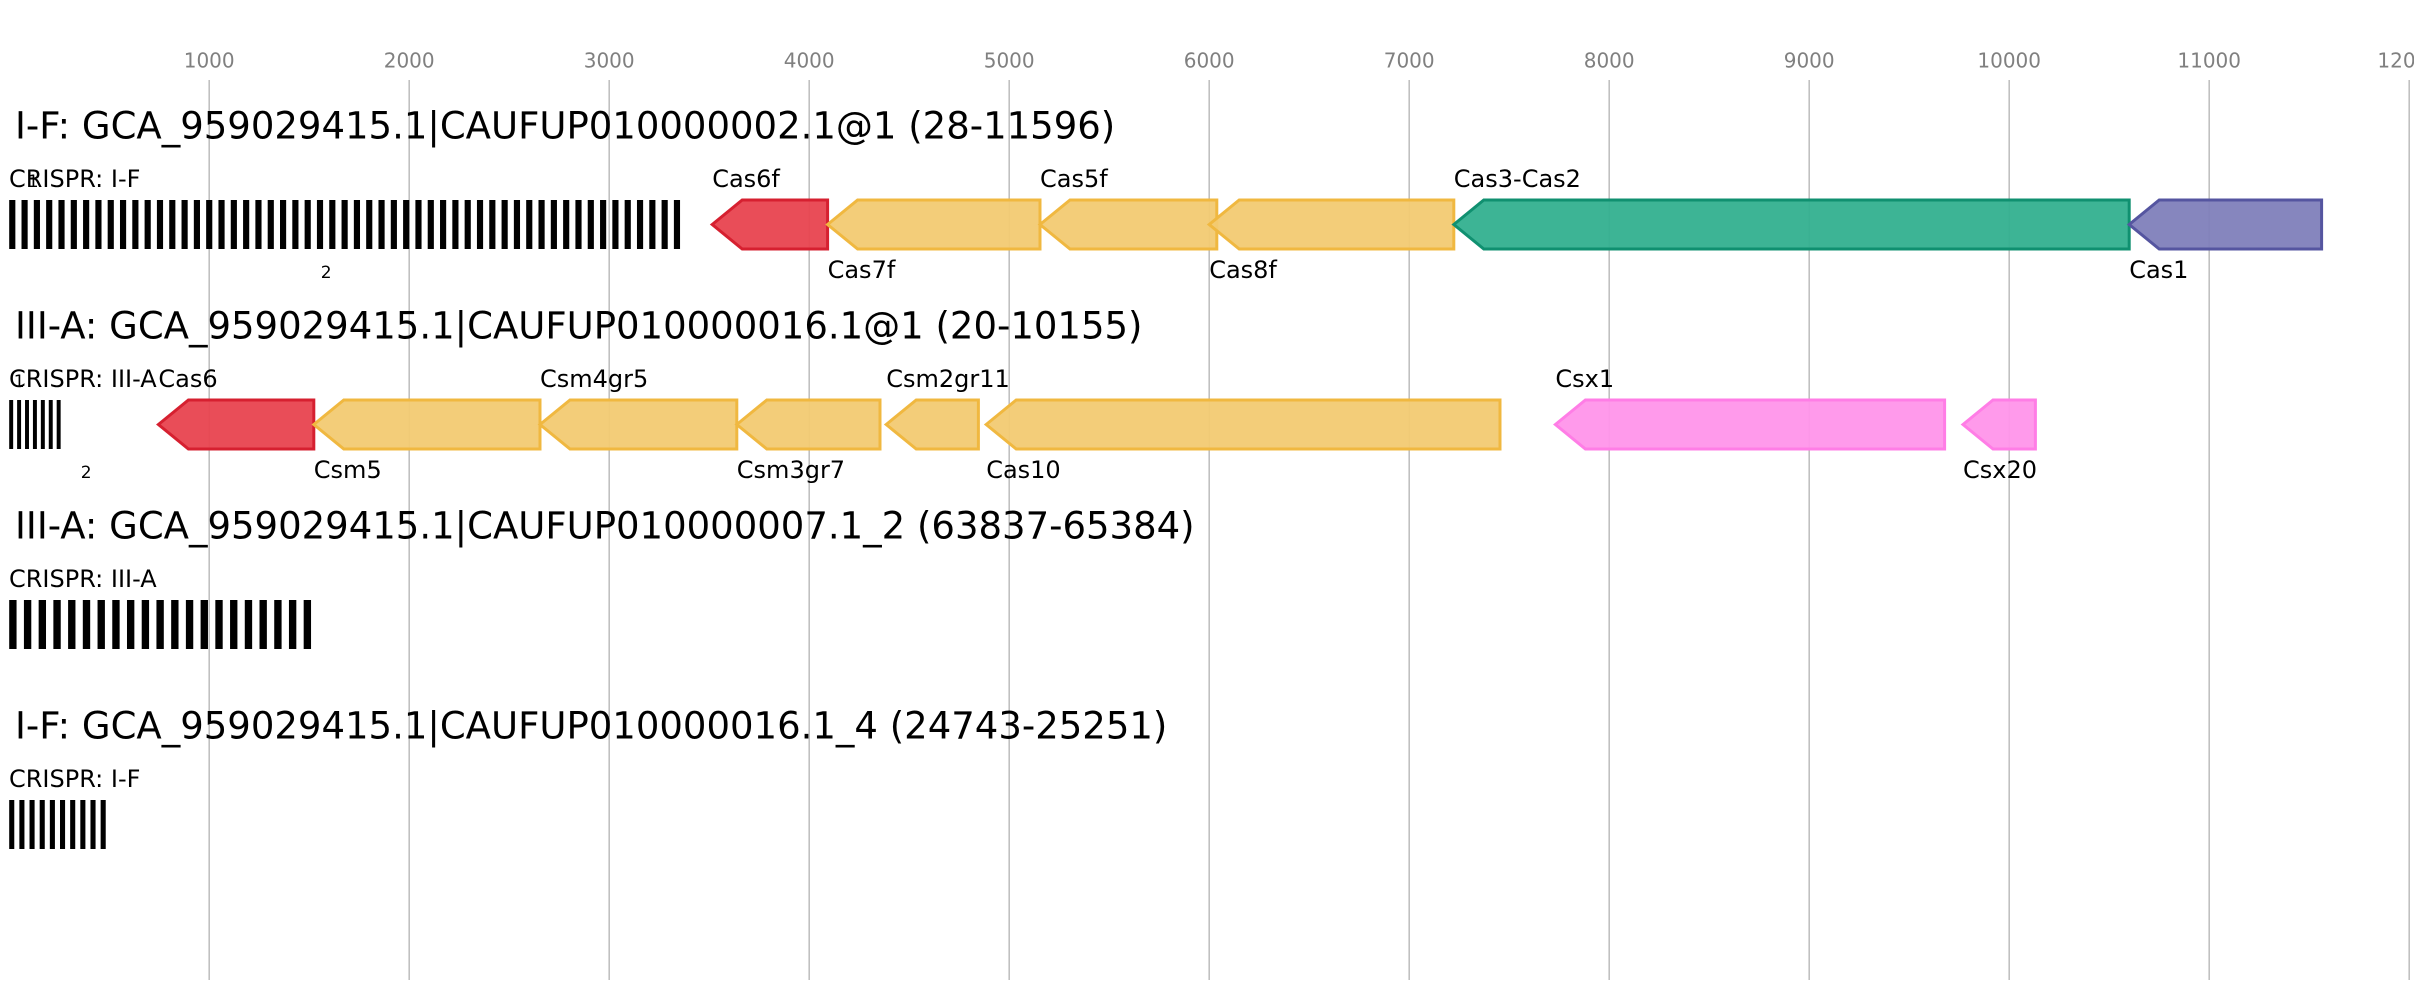 Image resolution: width=2414 pixels, height=1000 pixels. I want to click on tick-label: 10000, so click(2009, 61).